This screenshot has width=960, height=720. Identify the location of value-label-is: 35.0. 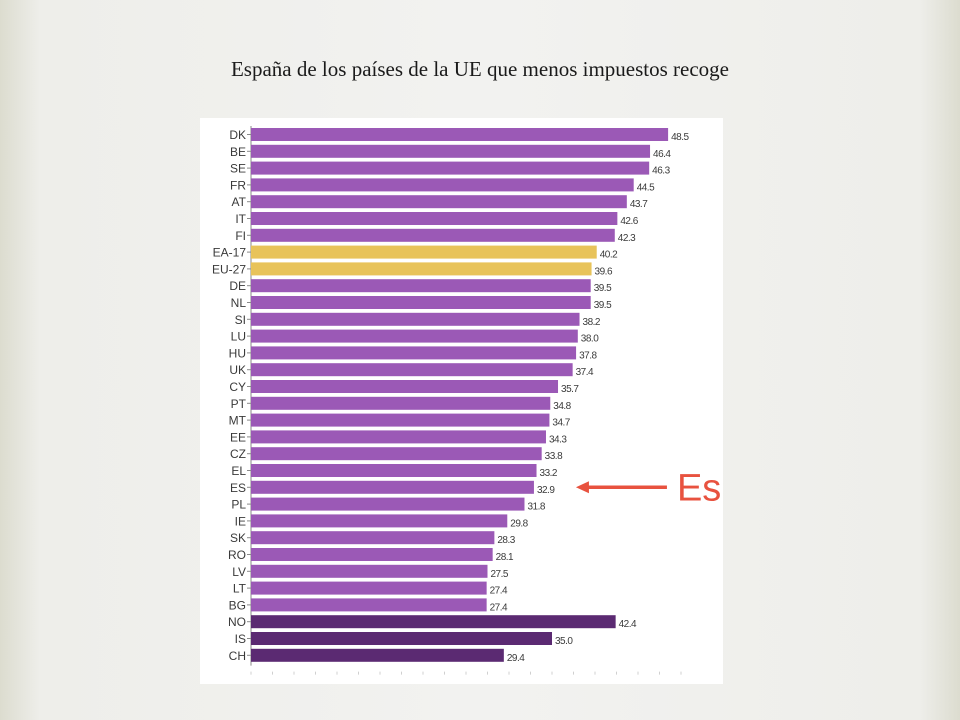
(564, 641).